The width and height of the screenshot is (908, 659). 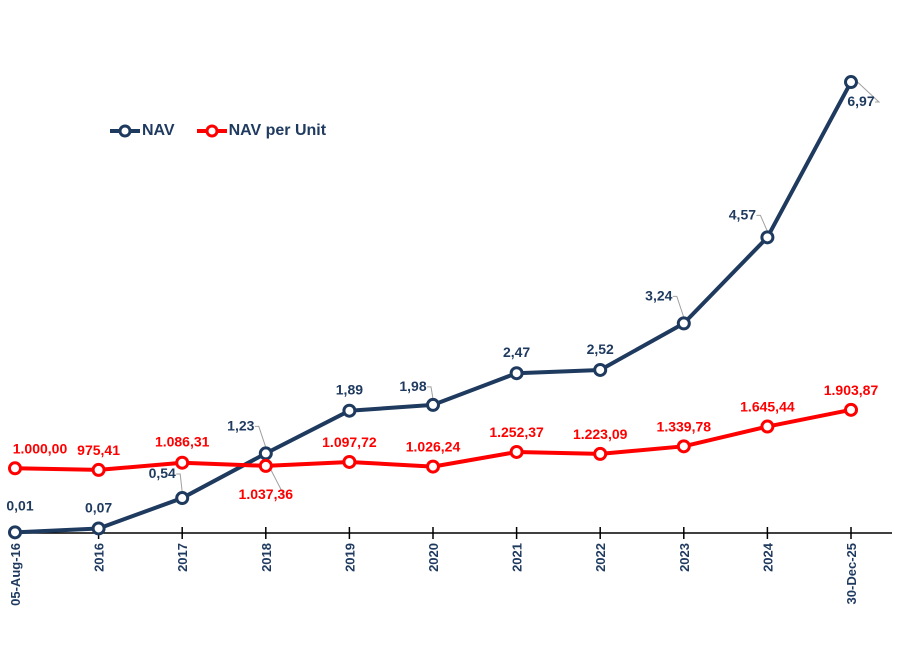 I want to click on legend: NAV NAV per Unit, so click(x=218, y=131).